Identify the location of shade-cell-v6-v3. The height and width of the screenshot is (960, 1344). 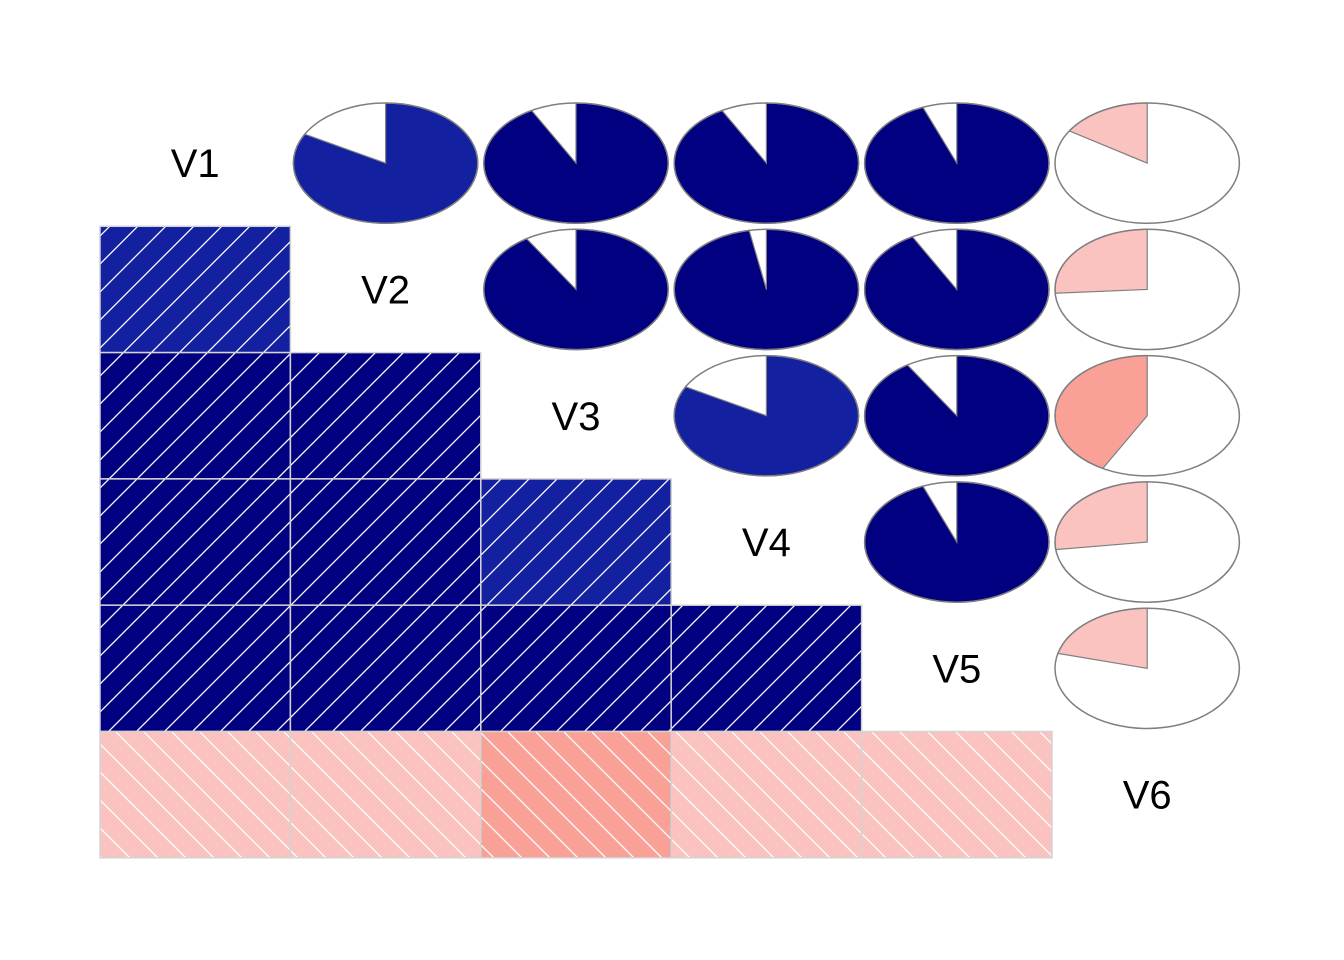
(576, 794).